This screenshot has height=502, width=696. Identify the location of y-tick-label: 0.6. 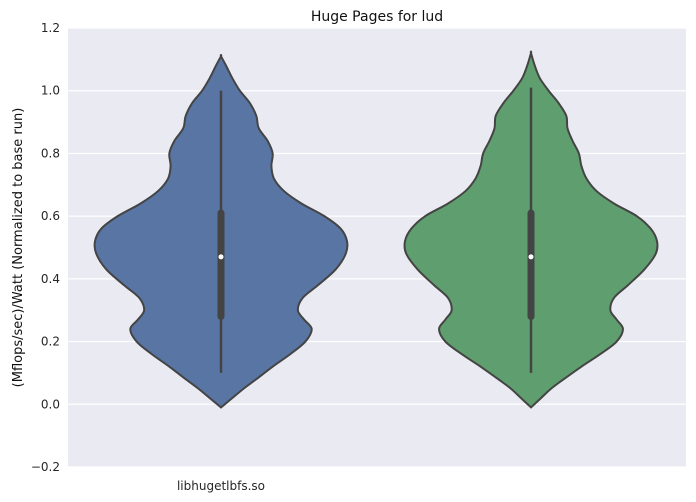
(50, 216).